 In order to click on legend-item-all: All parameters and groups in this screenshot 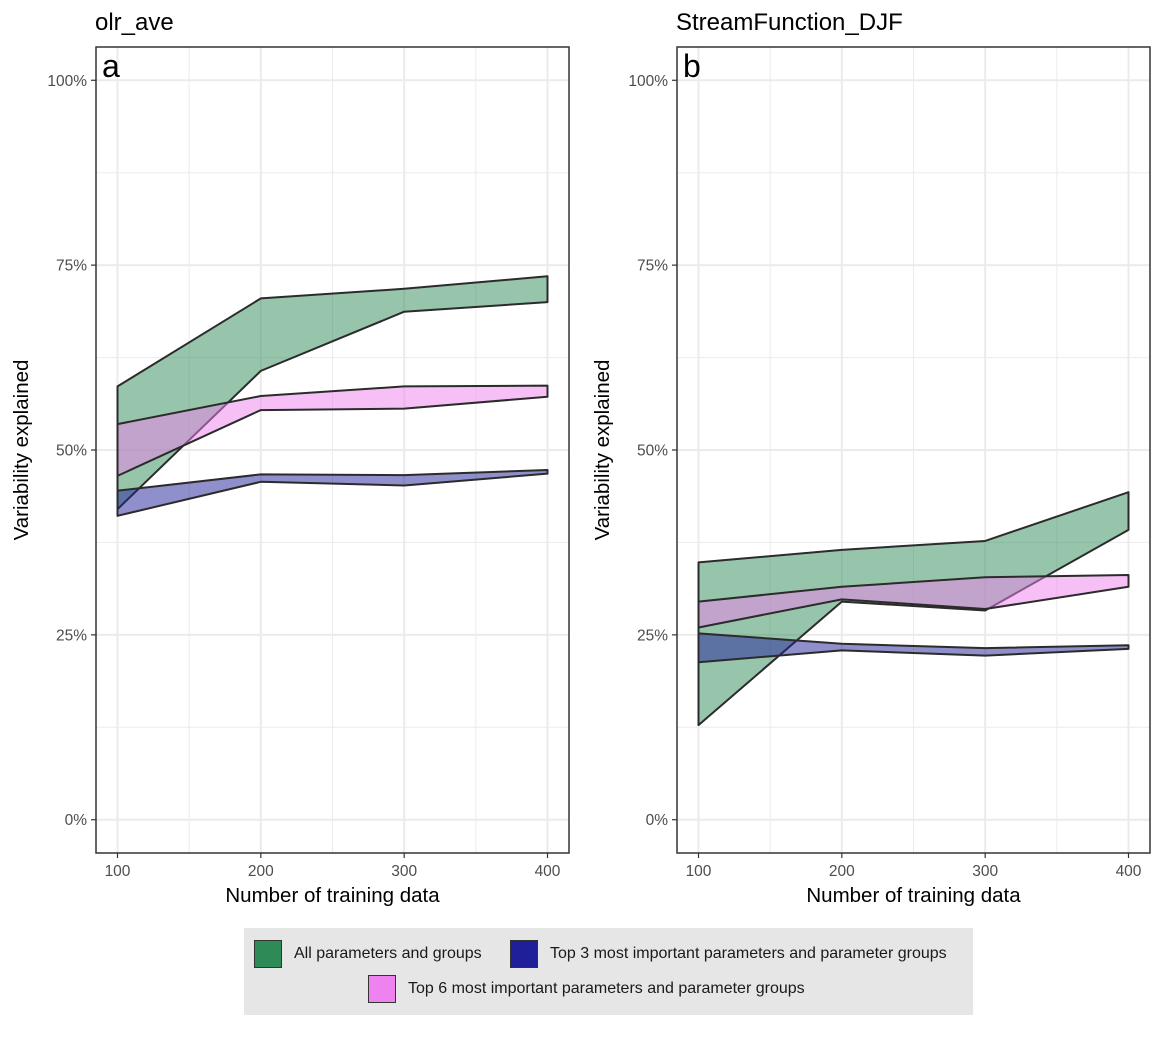, I will do `click(368, 954)`.